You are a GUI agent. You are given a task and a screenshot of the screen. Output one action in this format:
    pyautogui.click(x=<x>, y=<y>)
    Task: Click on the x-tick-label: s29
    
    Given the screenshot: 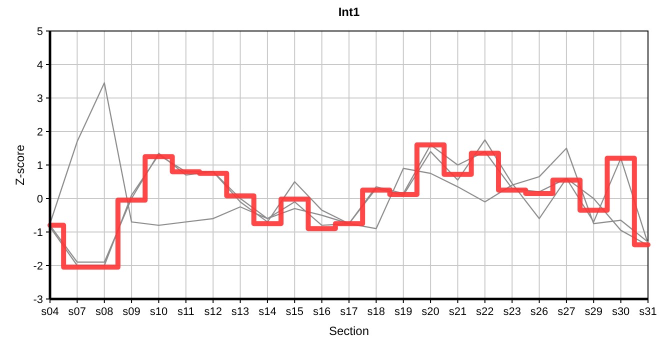 What is the action you would take?
    pyautogui.click(x=593, y=312)
    